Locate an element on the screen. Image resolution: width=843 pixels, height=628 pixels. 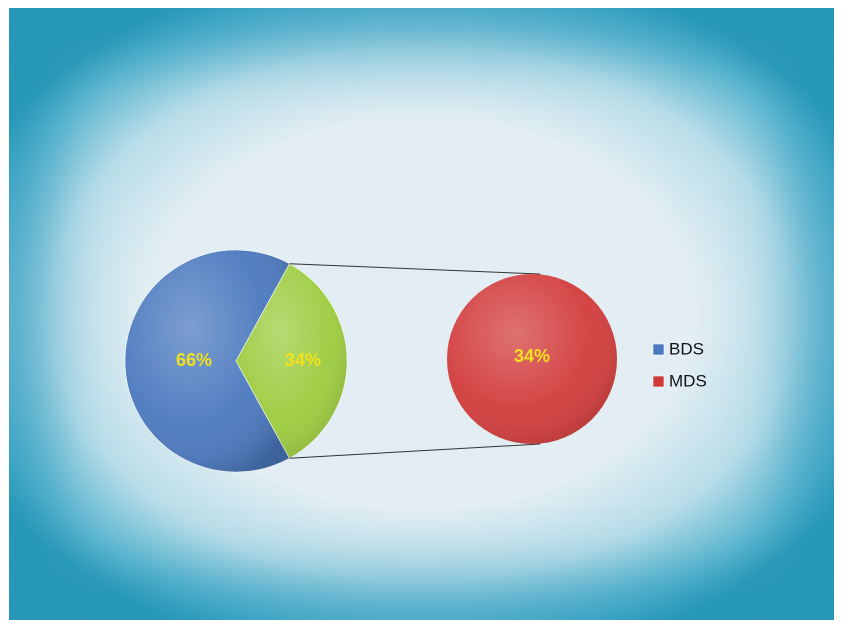
secondary-pie is located at coordinates (532, 359).